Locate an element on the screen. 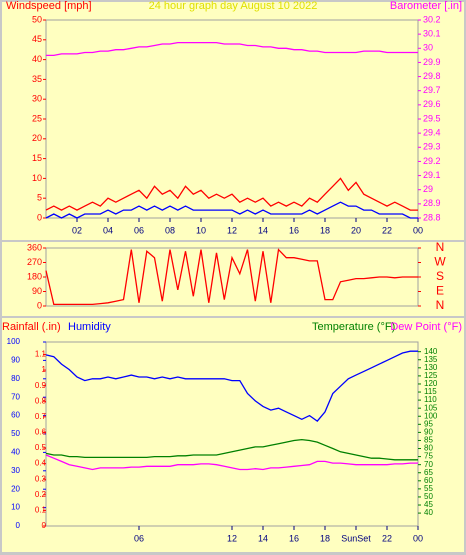 Image resolution: width=466 pixels, height=555 pixels. y-tick-label: 60 is located at coordinates (15, 415).